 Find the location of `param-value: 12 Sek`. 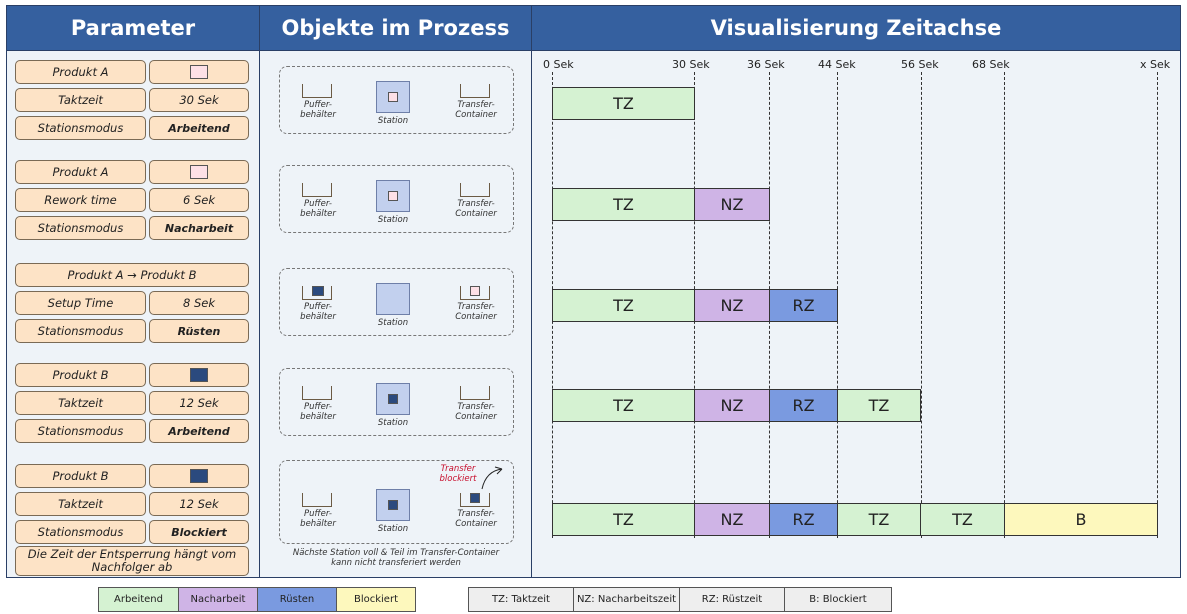

param-value: 12 Sek is located at coordinates (199, 504).